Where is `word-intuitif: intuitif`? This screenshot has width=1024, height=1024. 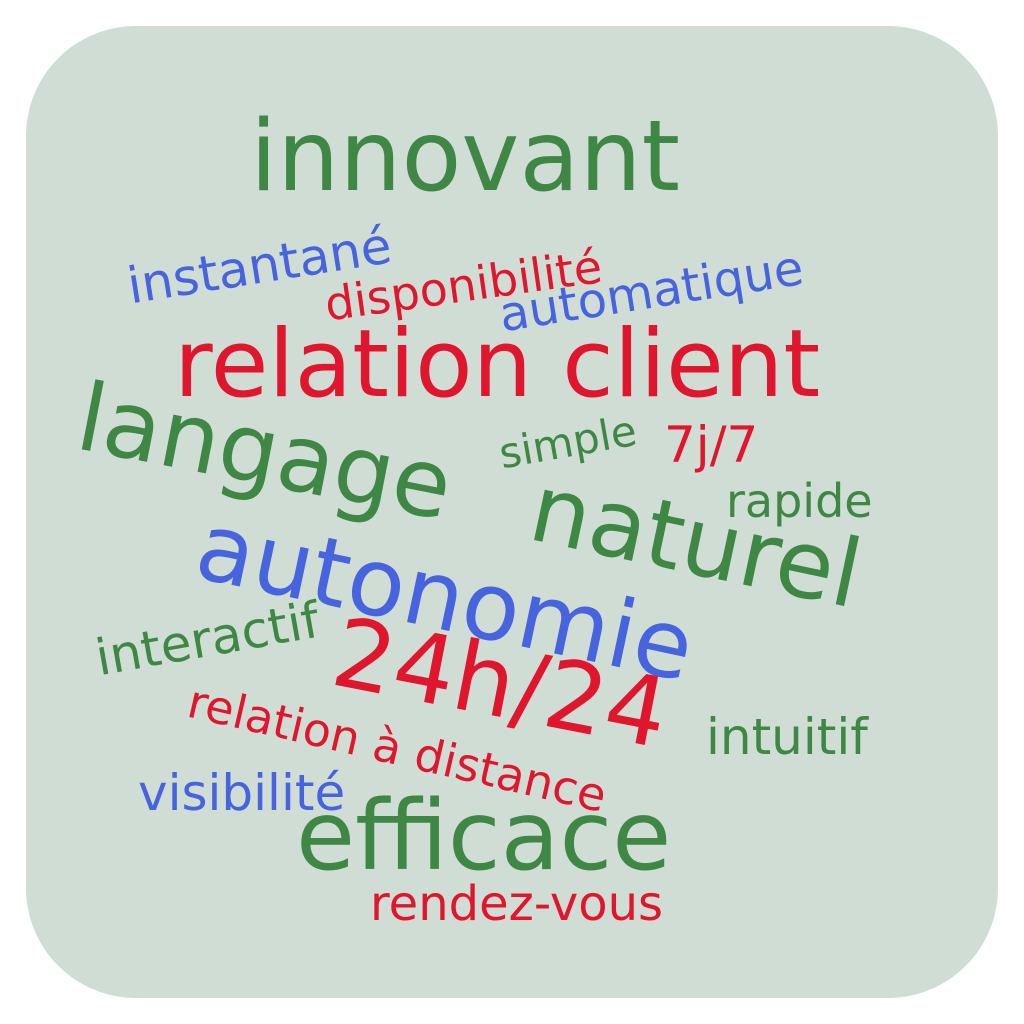
word-intuitif: intuitif is located at coordinates (787, 737).